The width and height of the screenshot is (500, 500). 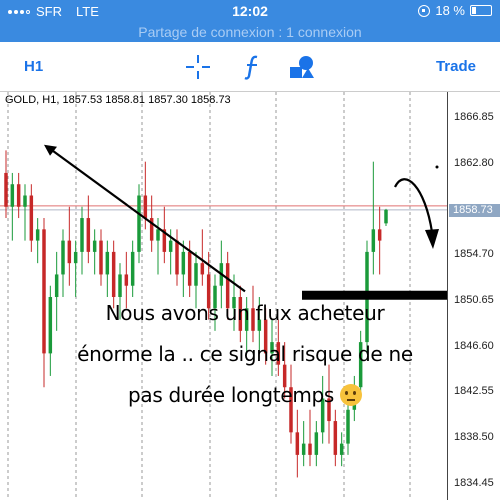 I want to click on shapes-icon, so click(x=302, y=69).